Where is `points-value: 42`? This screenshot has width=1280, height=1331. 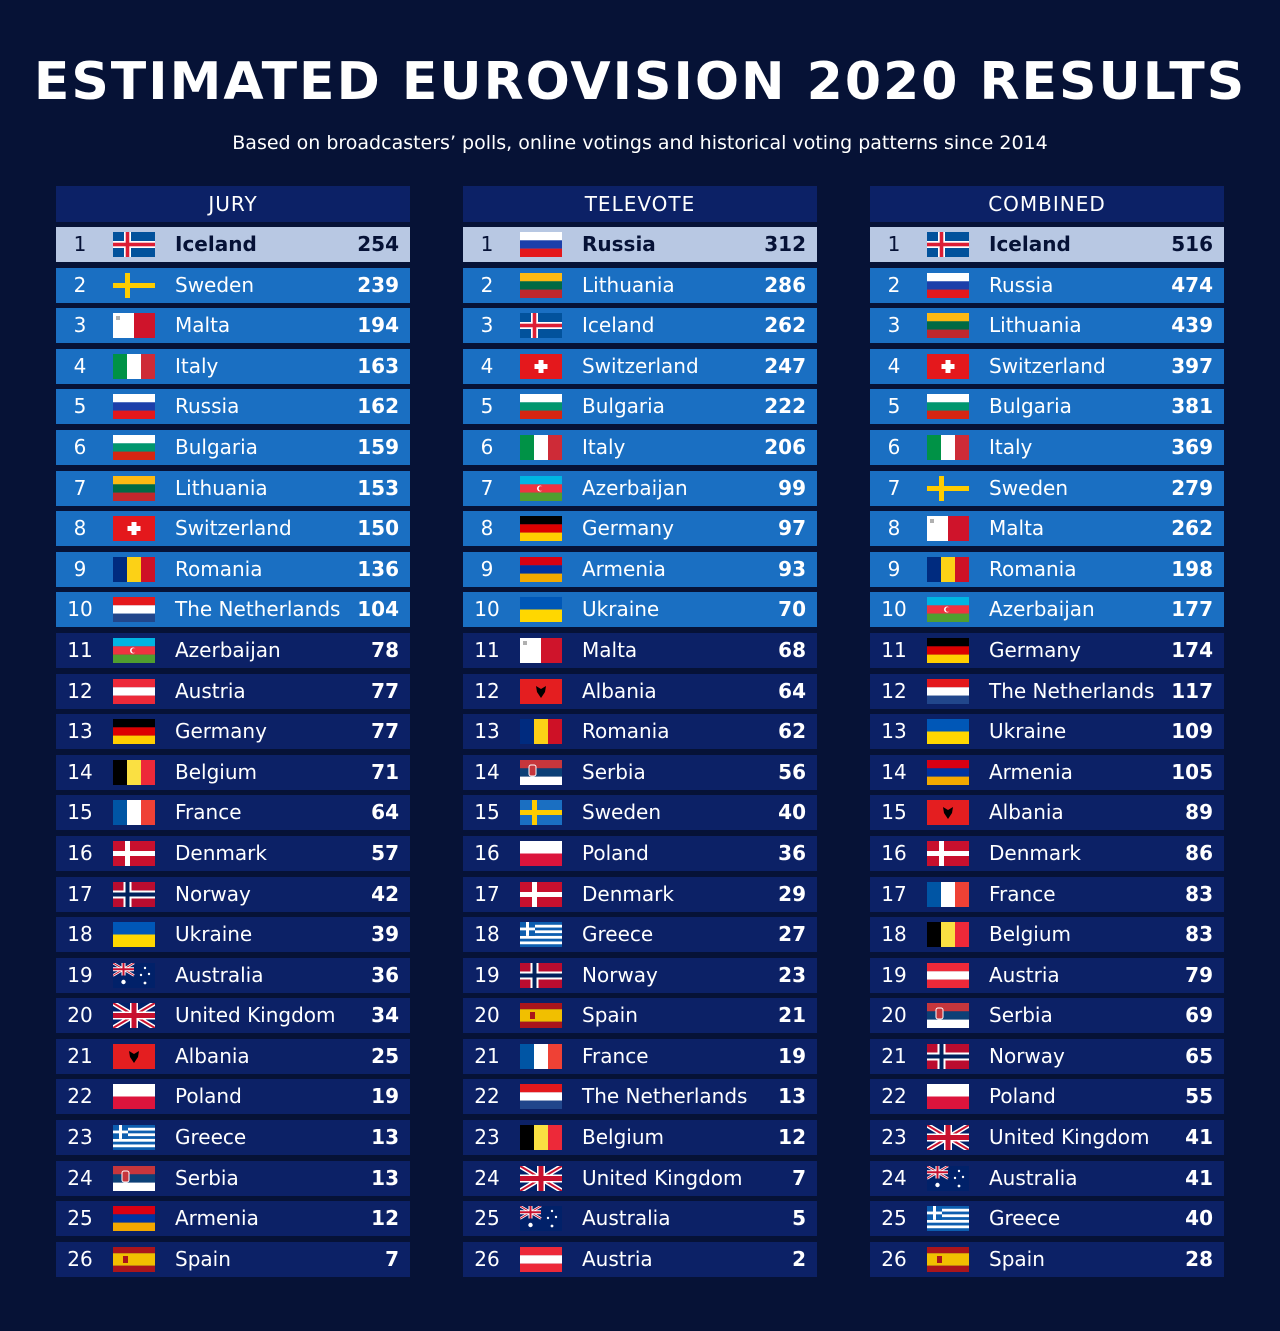
points-value: 42 is located at coordinates (385, 893).